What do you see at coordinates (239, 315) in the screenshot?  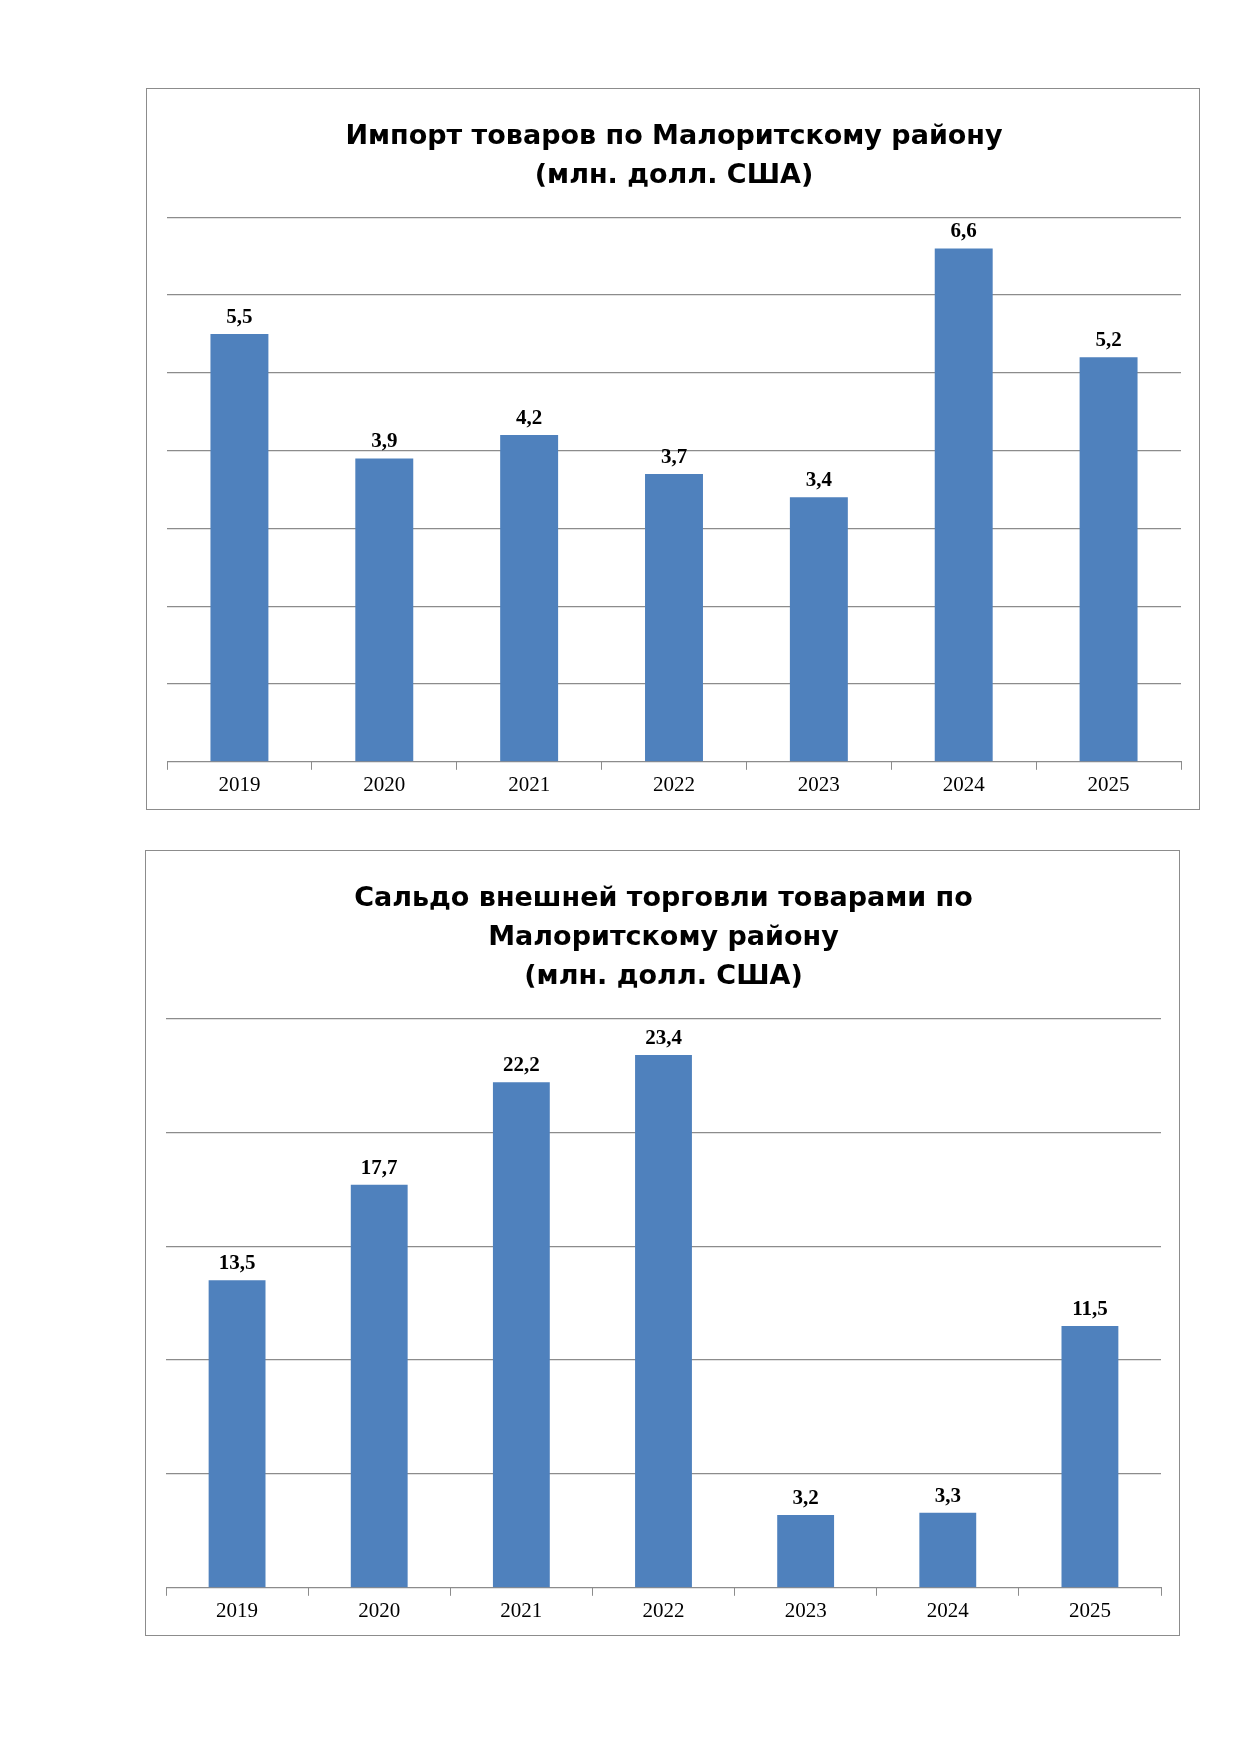 I see `data-label: 5,5` at bounding box center [239, 315].